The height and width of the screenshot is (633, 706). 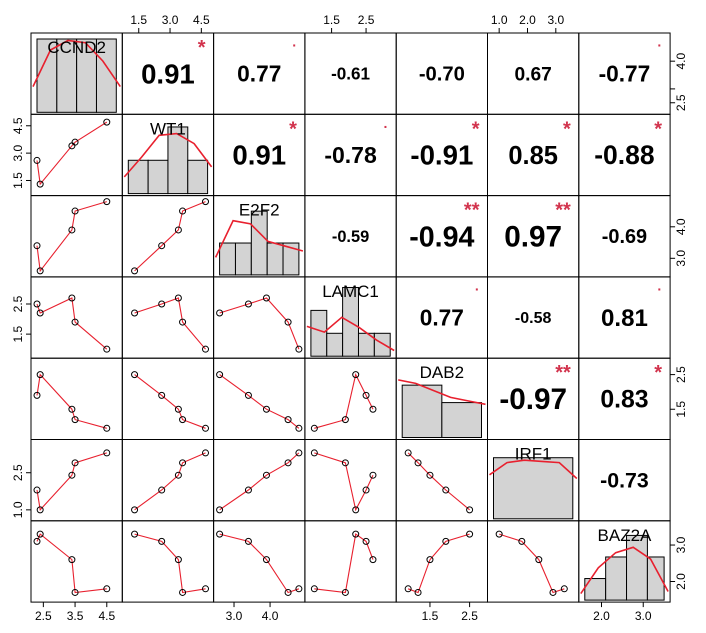 I want to click on correlation-value: -0.73, so click(x=624, y=481).